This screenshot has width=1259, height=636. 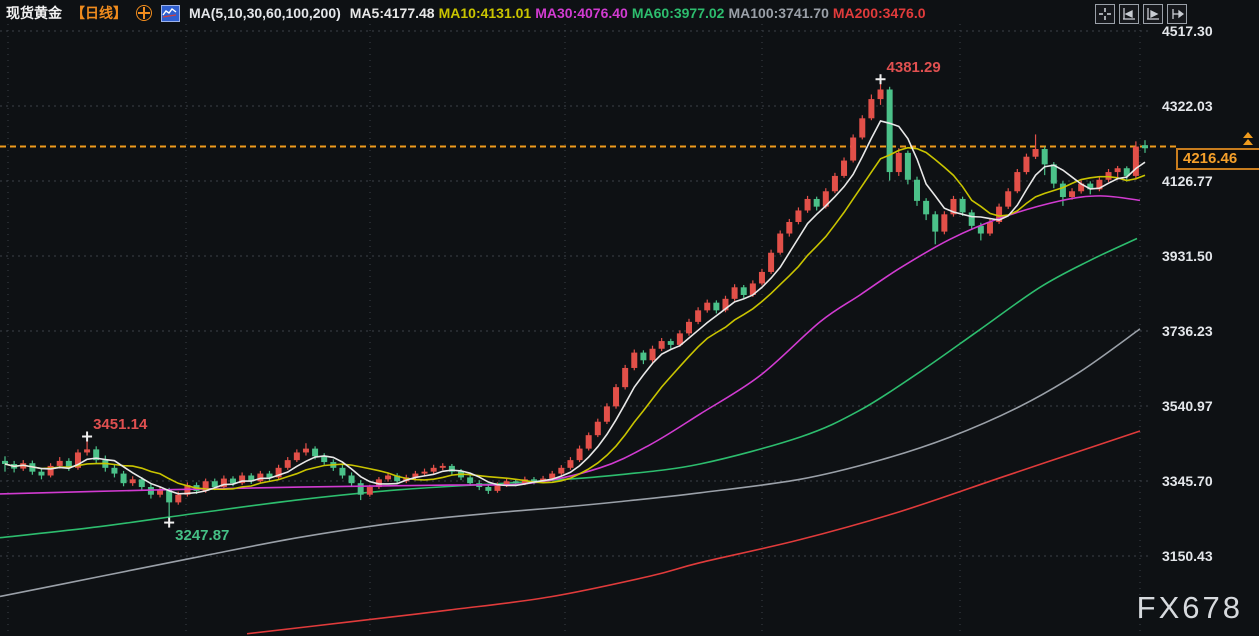 What do you see at coordinates (581, 13) in the screenshot?
I see `ma-value-label: MA30:4076.40` at bounding box center [581, 13].